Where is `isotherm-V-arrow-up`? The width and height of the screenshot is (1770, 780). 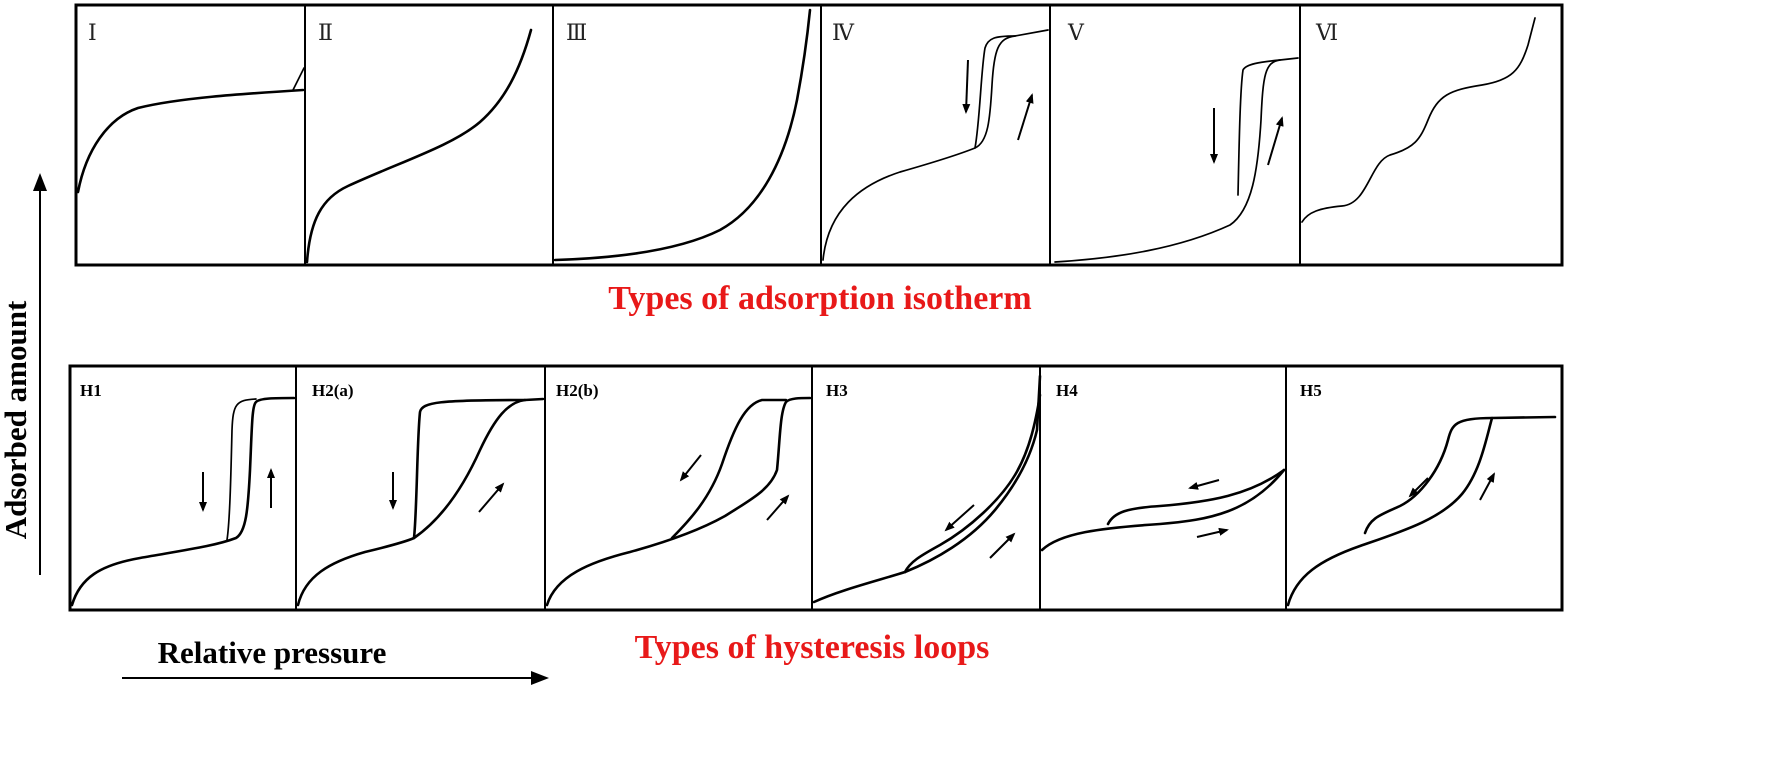 isotherm-V-arrow-up is located at coordinates (1275, 141).